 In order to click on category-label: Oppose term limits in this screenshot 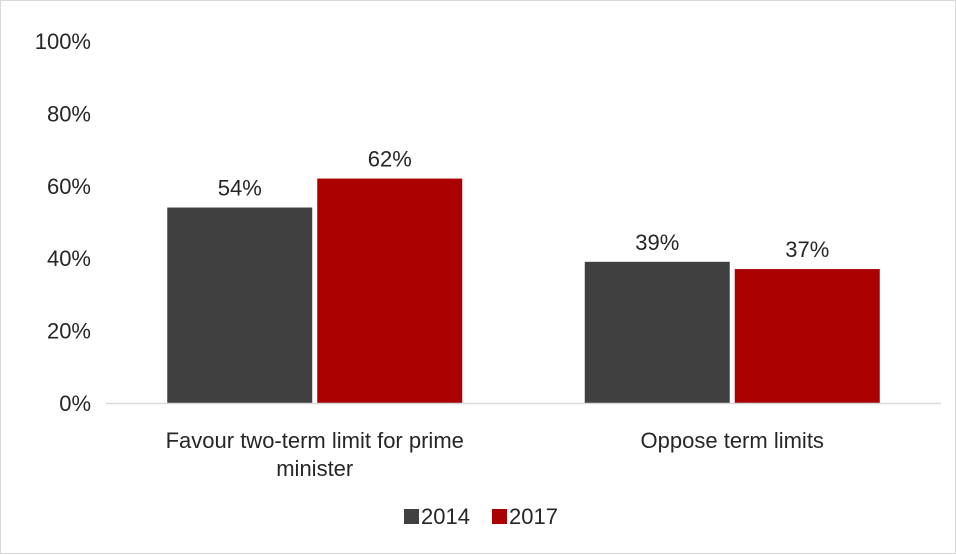, I will do `click(732, 440)`.